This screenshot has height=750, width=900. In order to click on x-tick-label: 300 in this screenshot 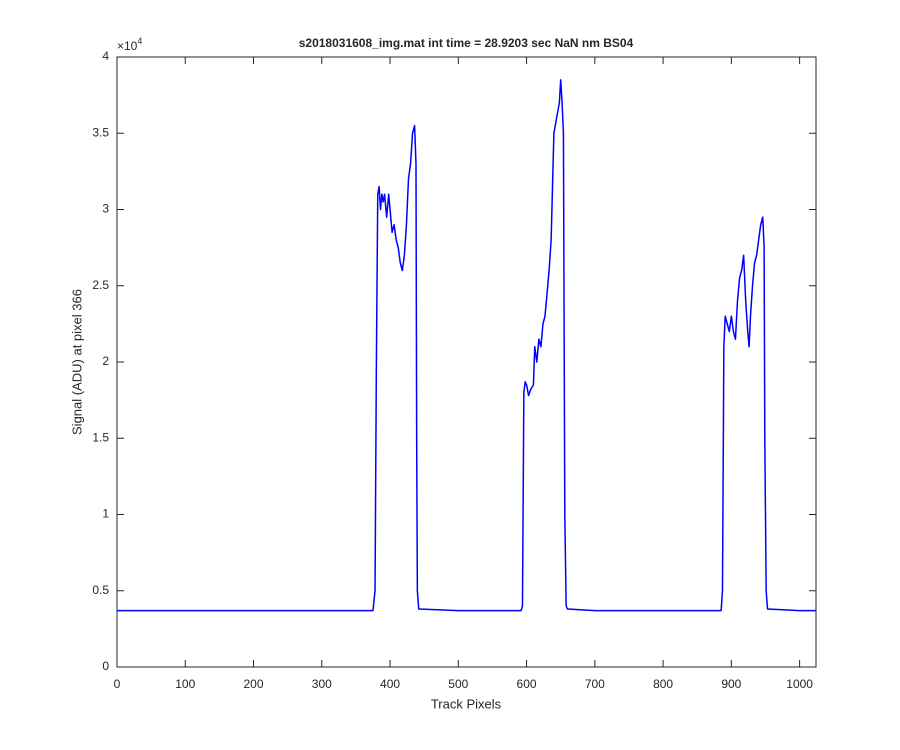, I will do `click(322, 684)`.